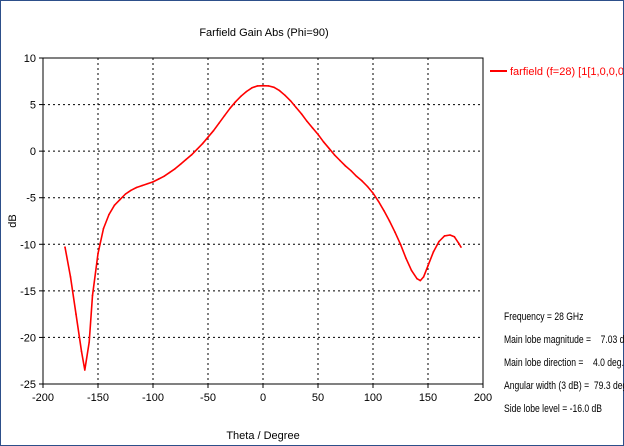 This screenshot has width=624, height=446. Describe the element at coordinates (43, 398) in the screenshot. I see `x-tick-label: -200` at that location.